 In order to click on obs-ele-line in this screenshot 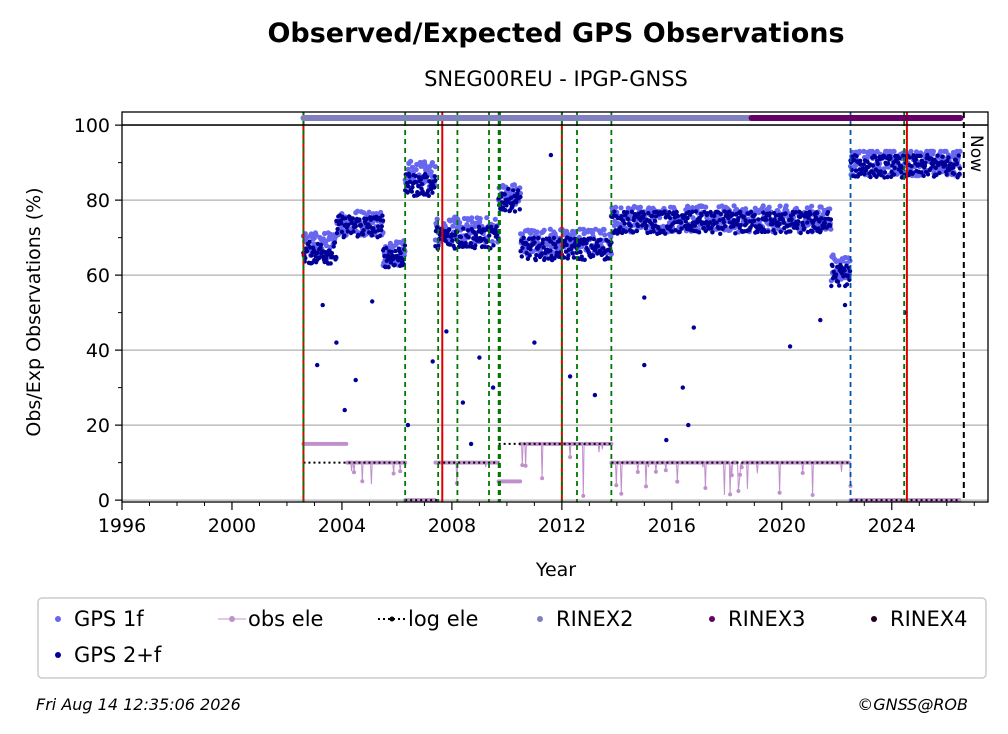, I will do `click(731, 479)`.